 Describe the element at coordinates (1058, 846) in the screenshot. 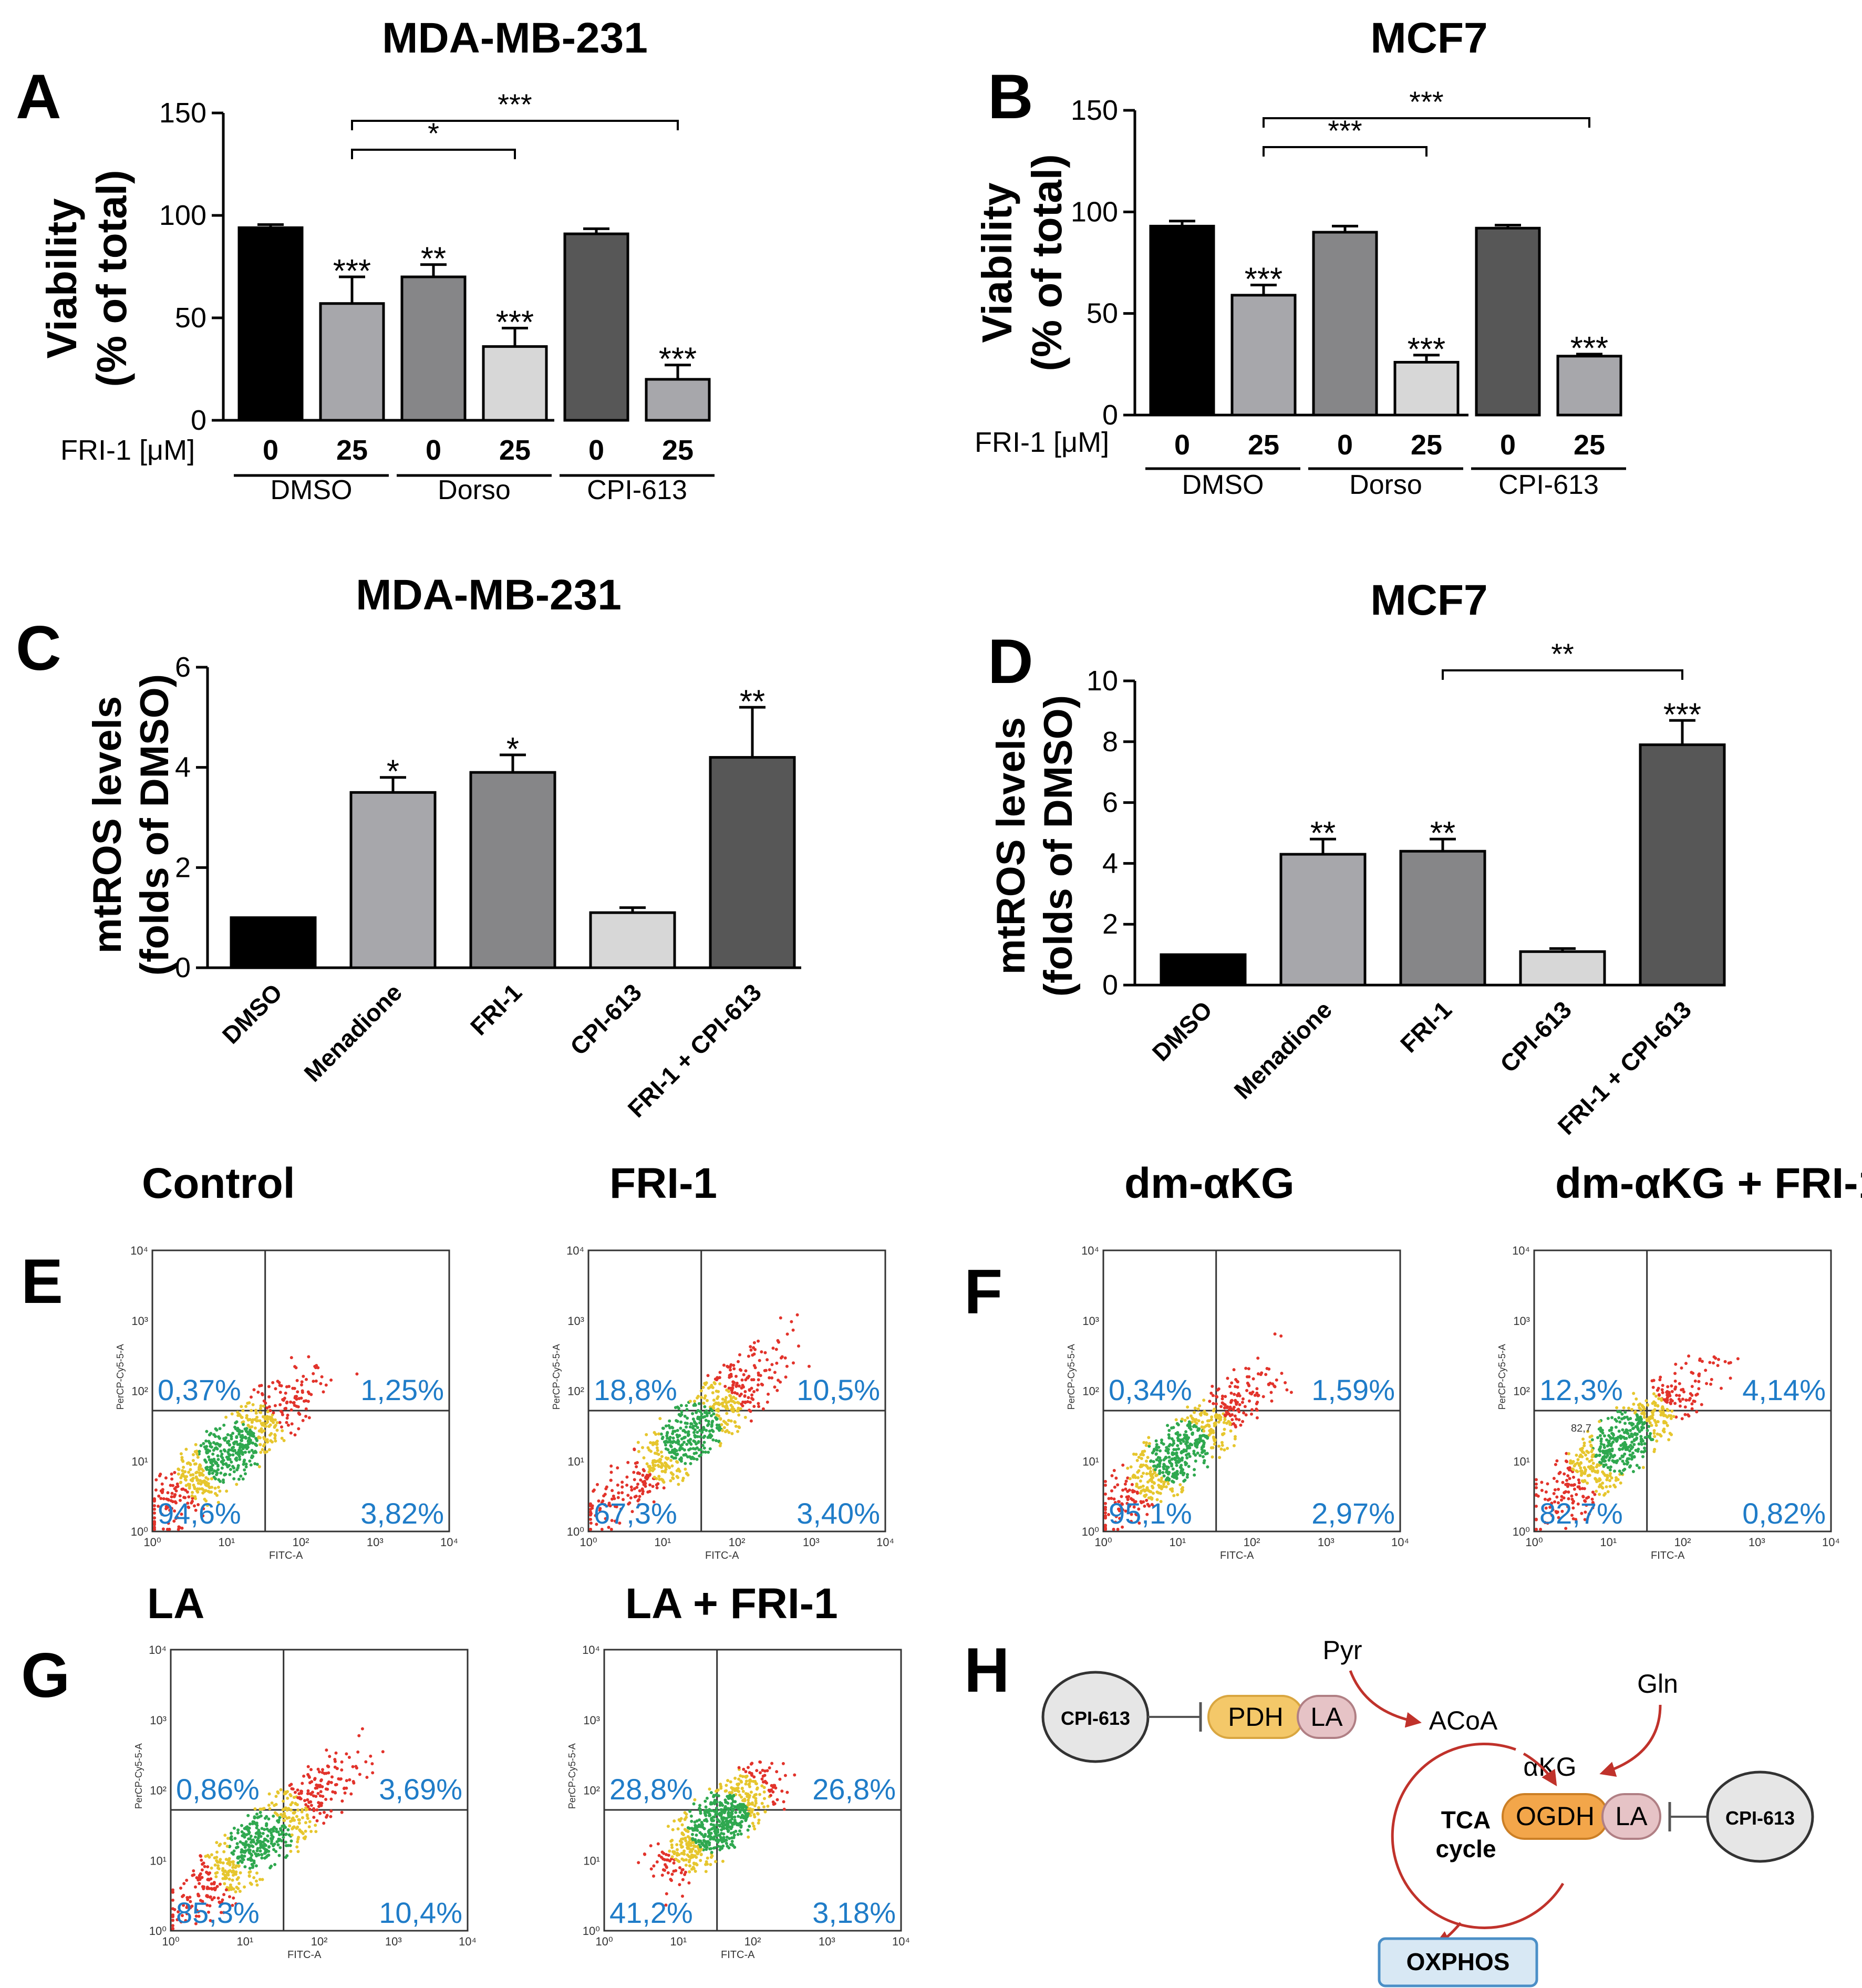

I see `y-axis-label-line2: (folds of DMSO)` at that location.